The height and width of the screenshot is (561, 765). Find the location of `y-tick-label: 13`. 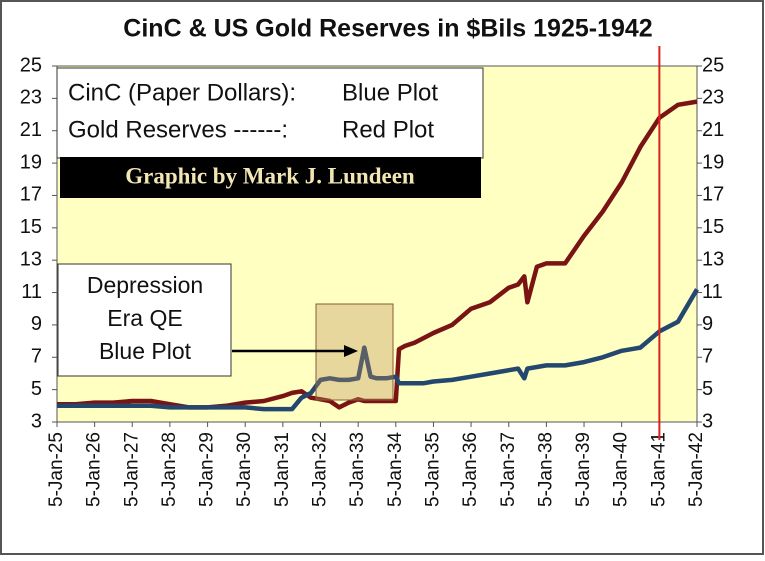

y-tick-label: 13 is located at coordinates (31, 259).